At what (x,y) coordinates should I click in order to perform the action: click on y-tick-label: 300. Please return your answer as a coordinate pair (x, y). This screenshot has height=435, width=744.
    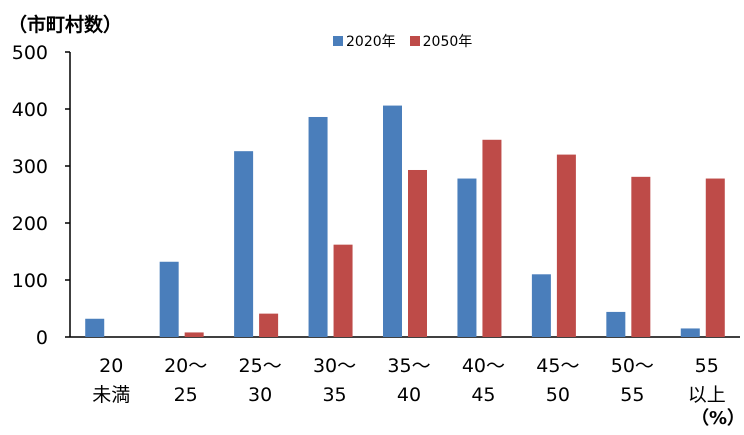
    Looking at the image, I should click on (30, 167).